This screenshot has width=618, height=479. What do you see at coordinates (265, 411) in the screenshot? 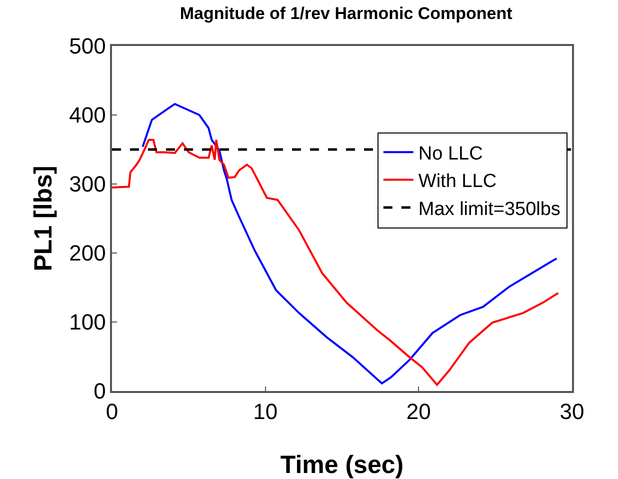
I see `x-tick-label: 10` at bounding box center [265, 411].